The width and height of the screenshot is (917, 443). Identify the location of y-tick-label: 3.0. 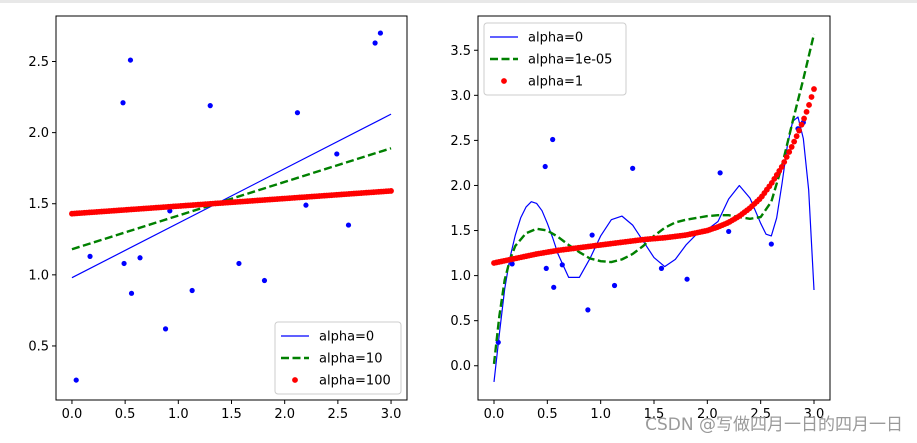
(460, 96).